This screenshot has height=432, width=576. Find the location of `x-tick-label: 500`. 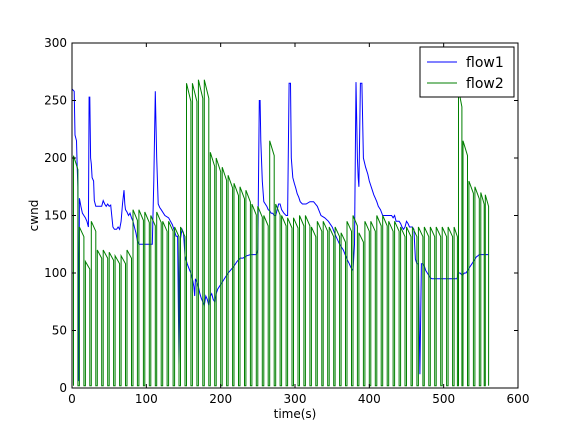

x-tick-label: 500 is located at coordinates (443, 399).